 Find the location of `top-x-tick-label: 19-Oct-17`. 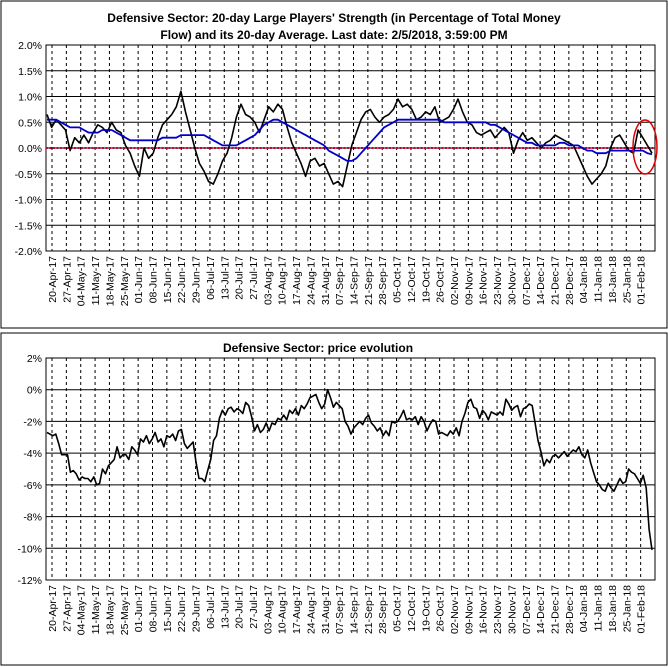

top-x-tick-label: 19-Oct-17 is located at coordinates (426, 279).